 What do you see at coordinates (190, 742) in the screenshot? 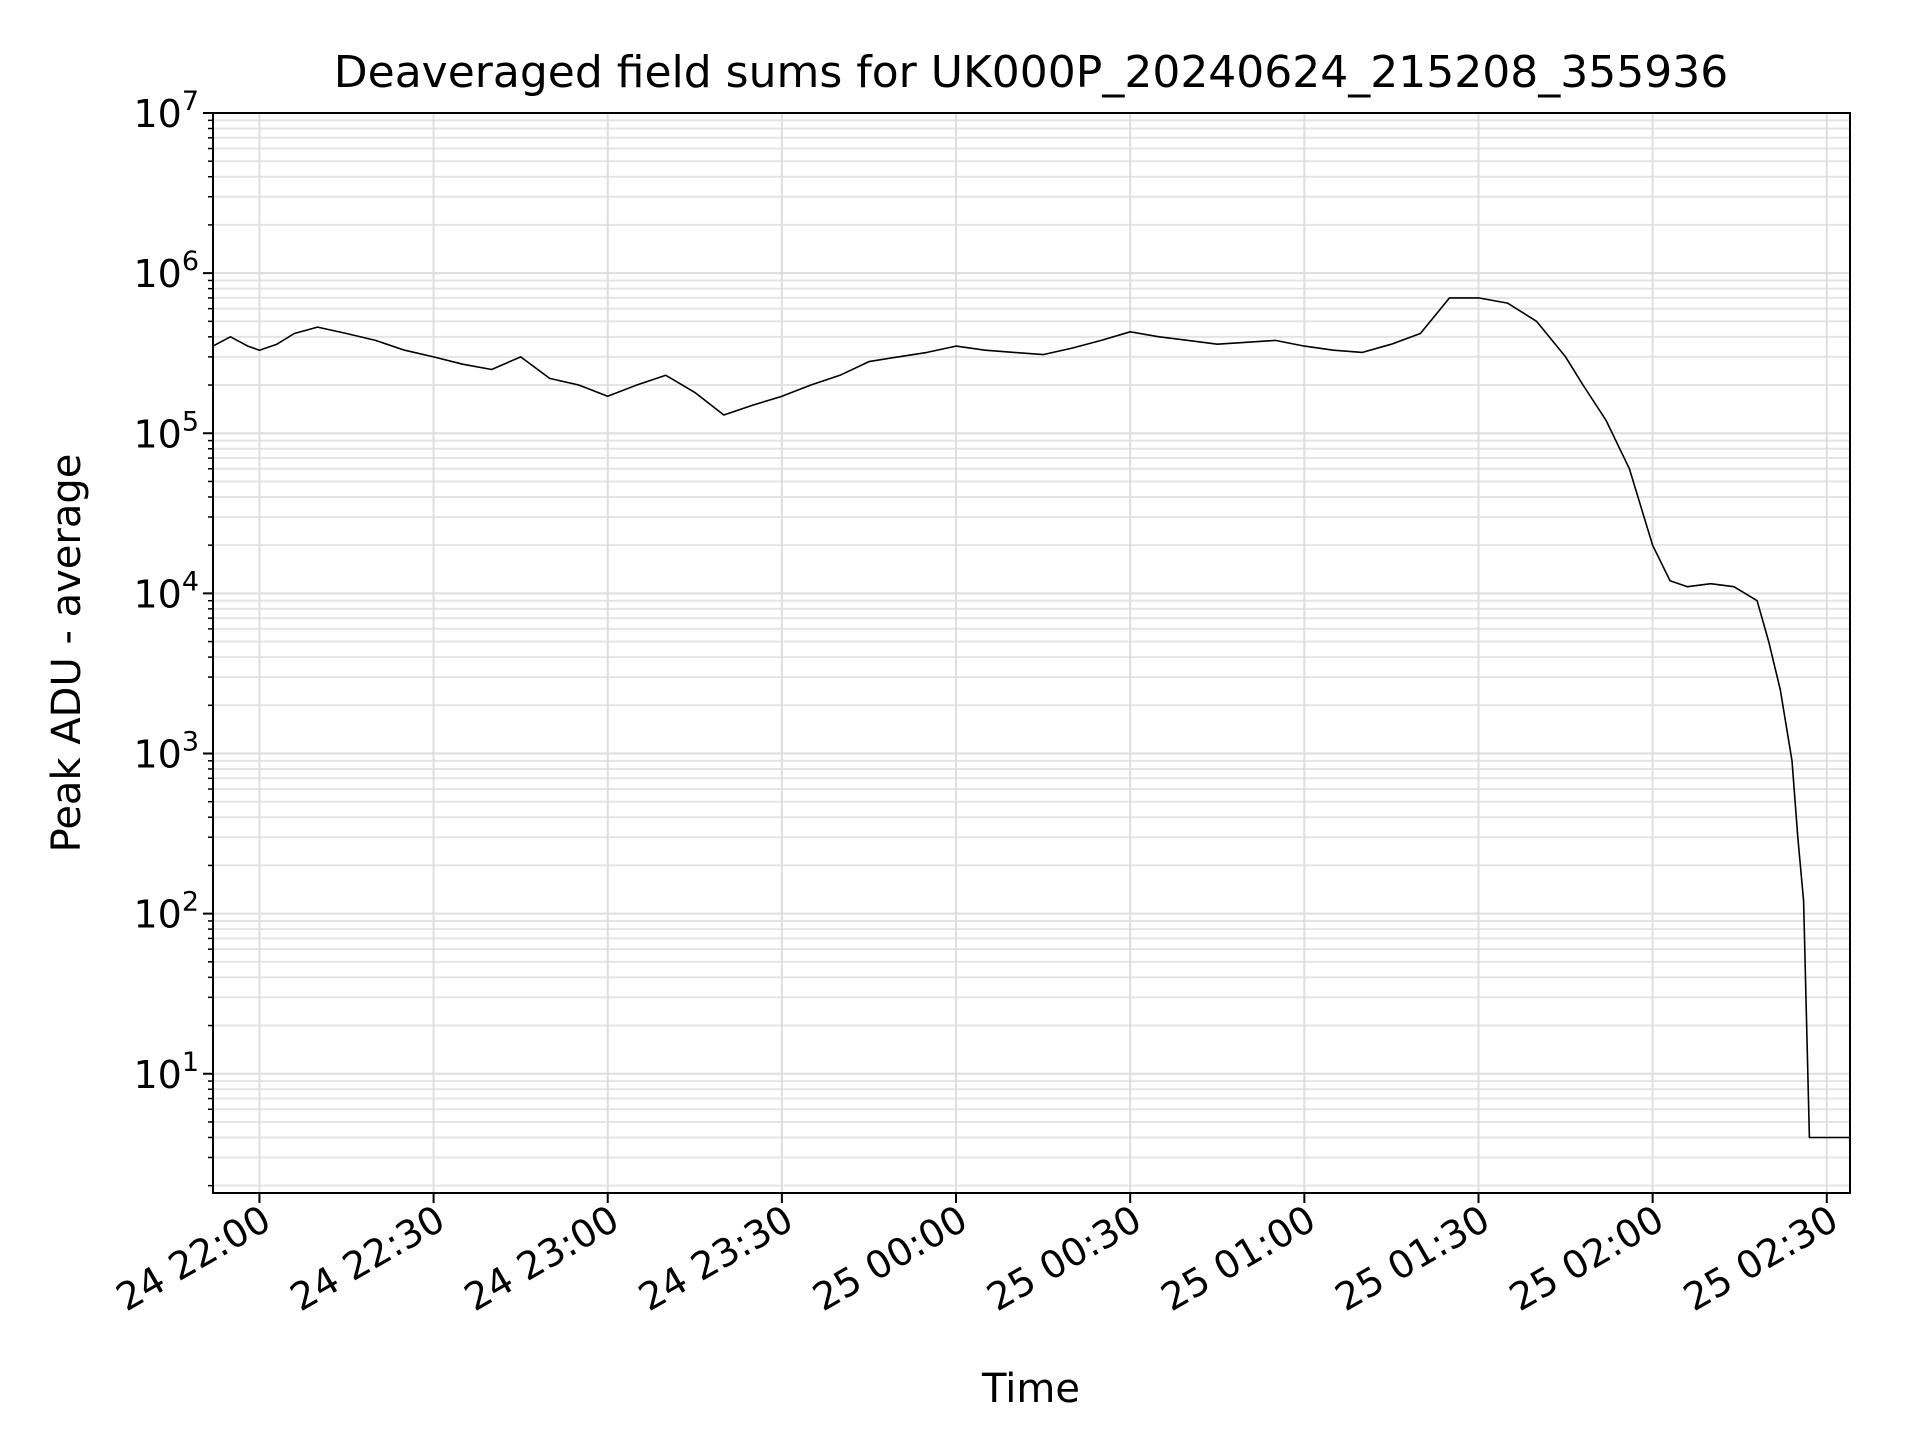
I see `y-tick-exponent: 3` at bounding box center [190, 742].